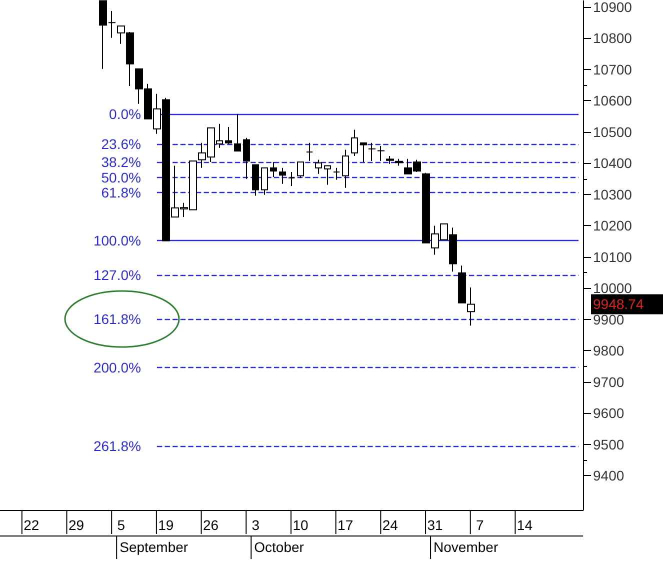 The width and height of the screenshot is (663, 573). What do you see at coordinates (279, 547) in the screenshot?
I see `text: October` at bounding box center [279, 547].